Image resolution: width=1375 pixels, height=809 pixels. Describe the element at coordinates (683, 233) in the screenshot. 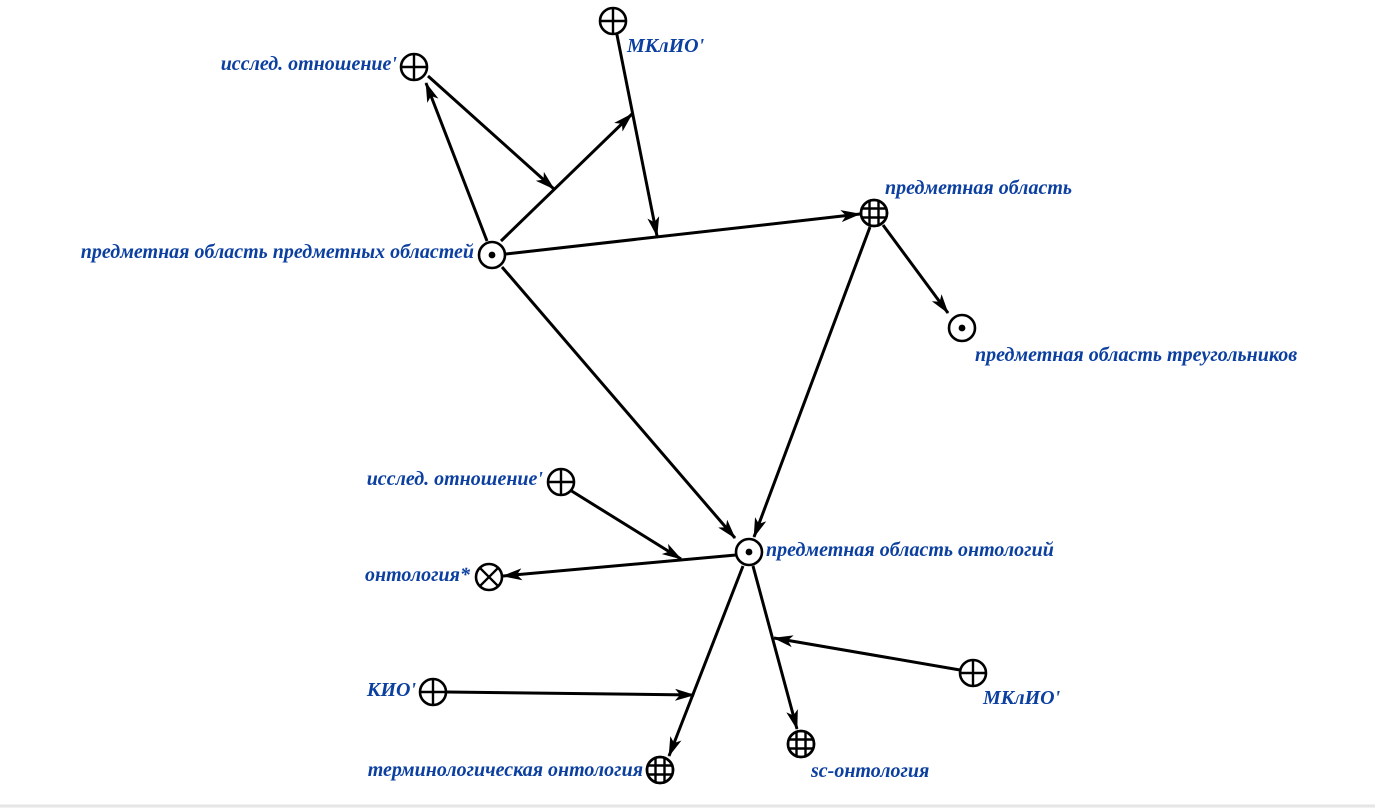

I see `edge-pdpd-to-pd` at that location.